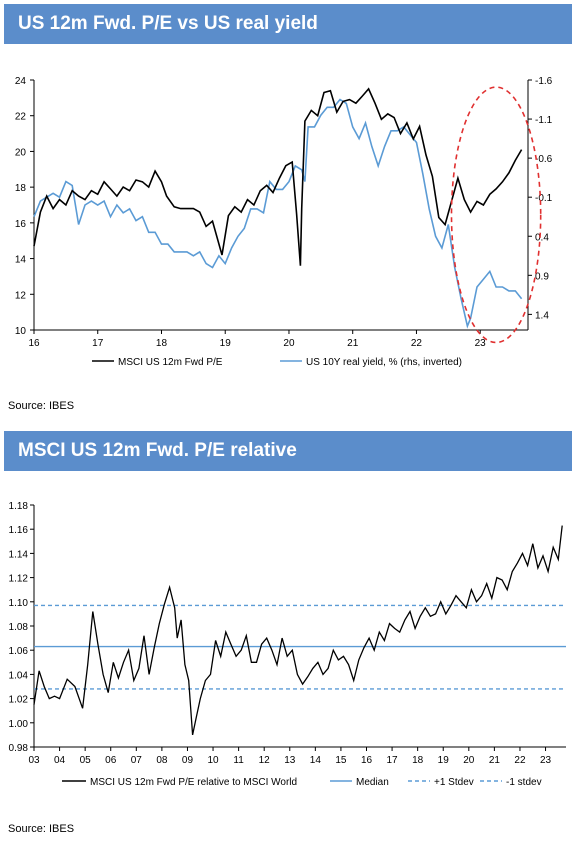  What do you see at coordinates (316, 760) in the screenshot?
I see `x-tick-label: 14` at bounding box center [316, 760].